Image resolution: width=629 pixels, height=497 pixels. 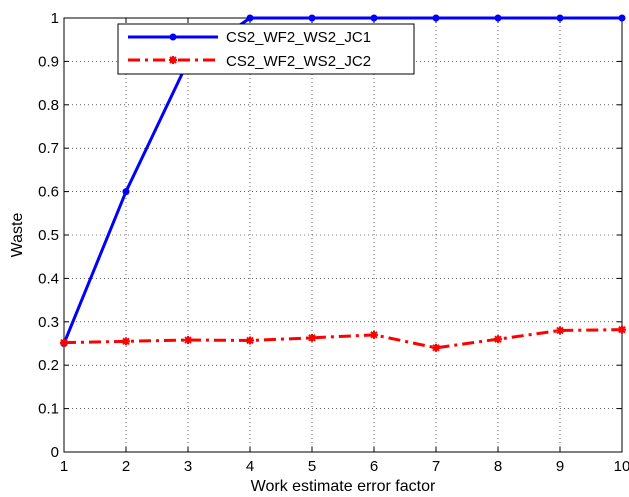 I want to click on legend-box, so click(x=266, y=49).